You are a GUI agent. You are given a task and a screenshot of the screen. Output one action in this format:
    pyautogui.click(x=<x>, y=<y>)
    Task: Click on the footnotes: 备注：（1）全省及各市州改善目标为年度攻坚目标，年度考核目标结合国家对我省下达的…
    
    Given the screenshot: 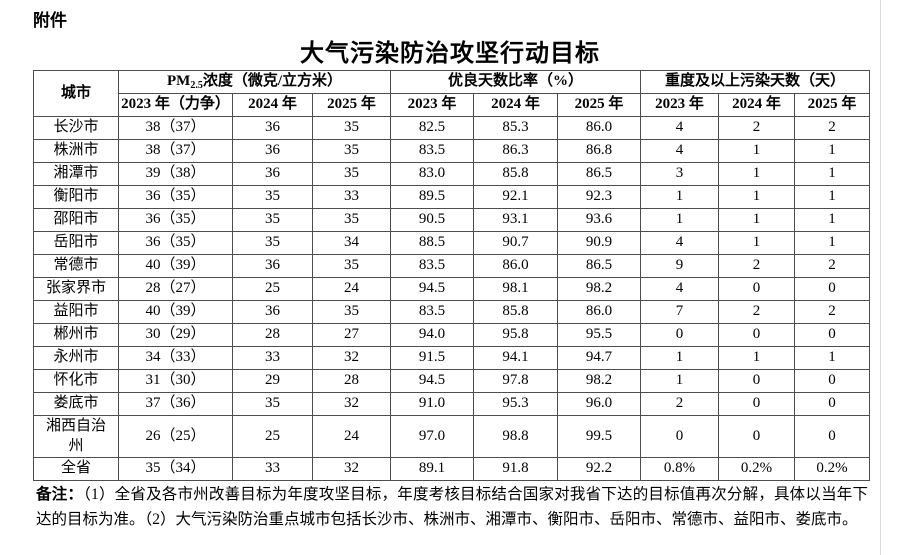 What is the action you would take?
    pyautogui.click(x=452, y=507)
    